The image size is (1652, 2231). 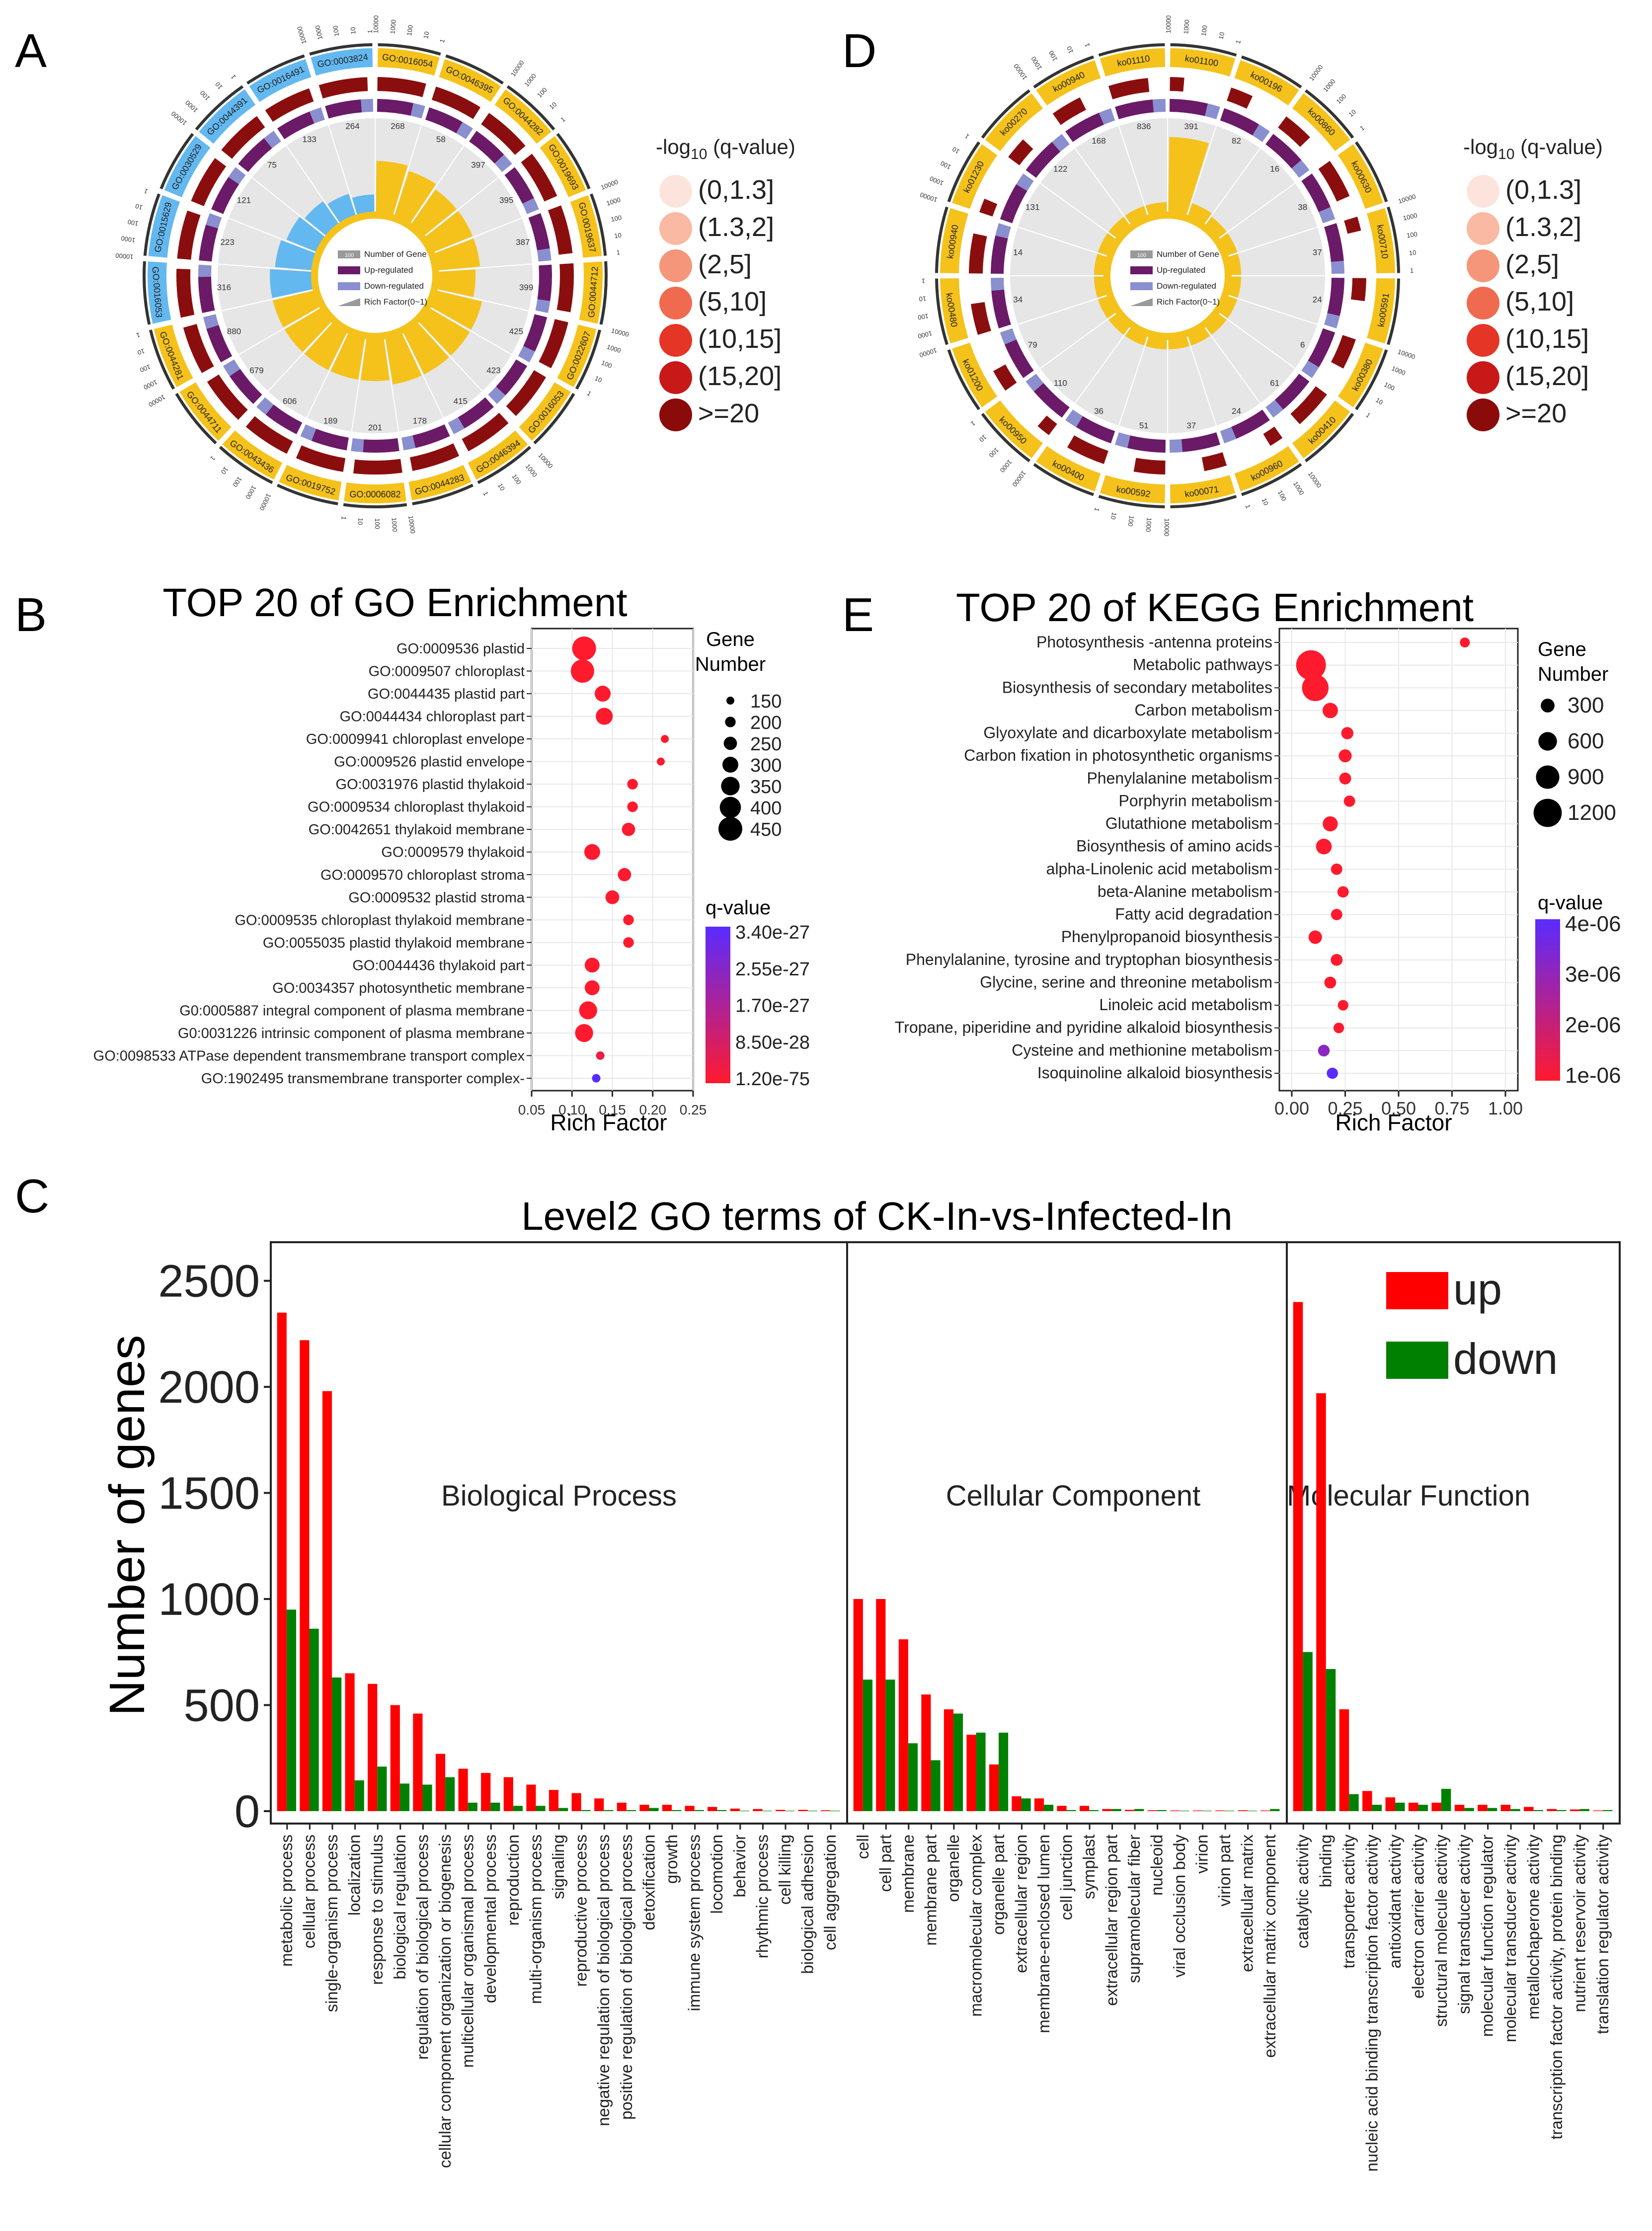 I want to click on go-size-legend-title-2: Number, so click(x=731, y=664).